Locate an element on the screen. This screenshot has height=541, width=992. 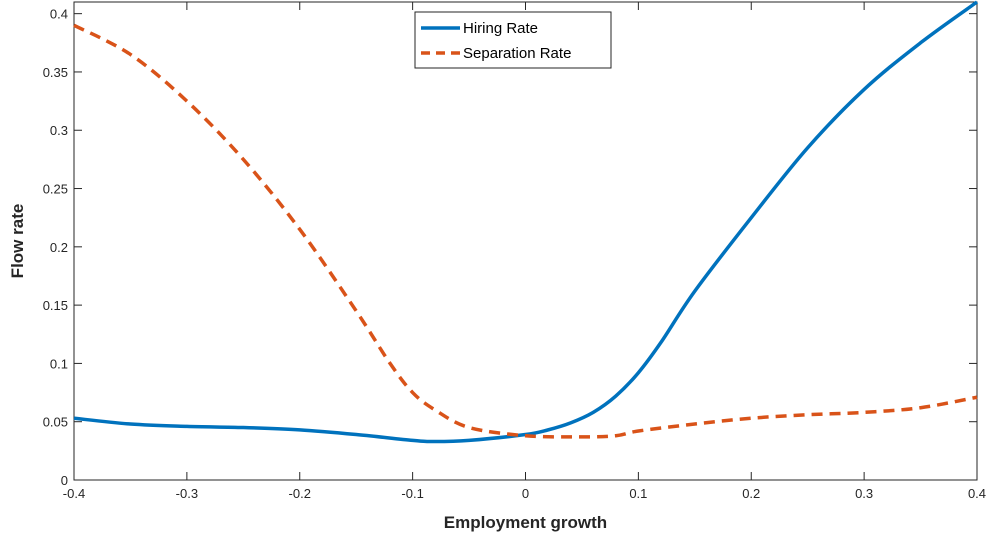
x-tick-label: 0 is located at coordinates (525, 493).